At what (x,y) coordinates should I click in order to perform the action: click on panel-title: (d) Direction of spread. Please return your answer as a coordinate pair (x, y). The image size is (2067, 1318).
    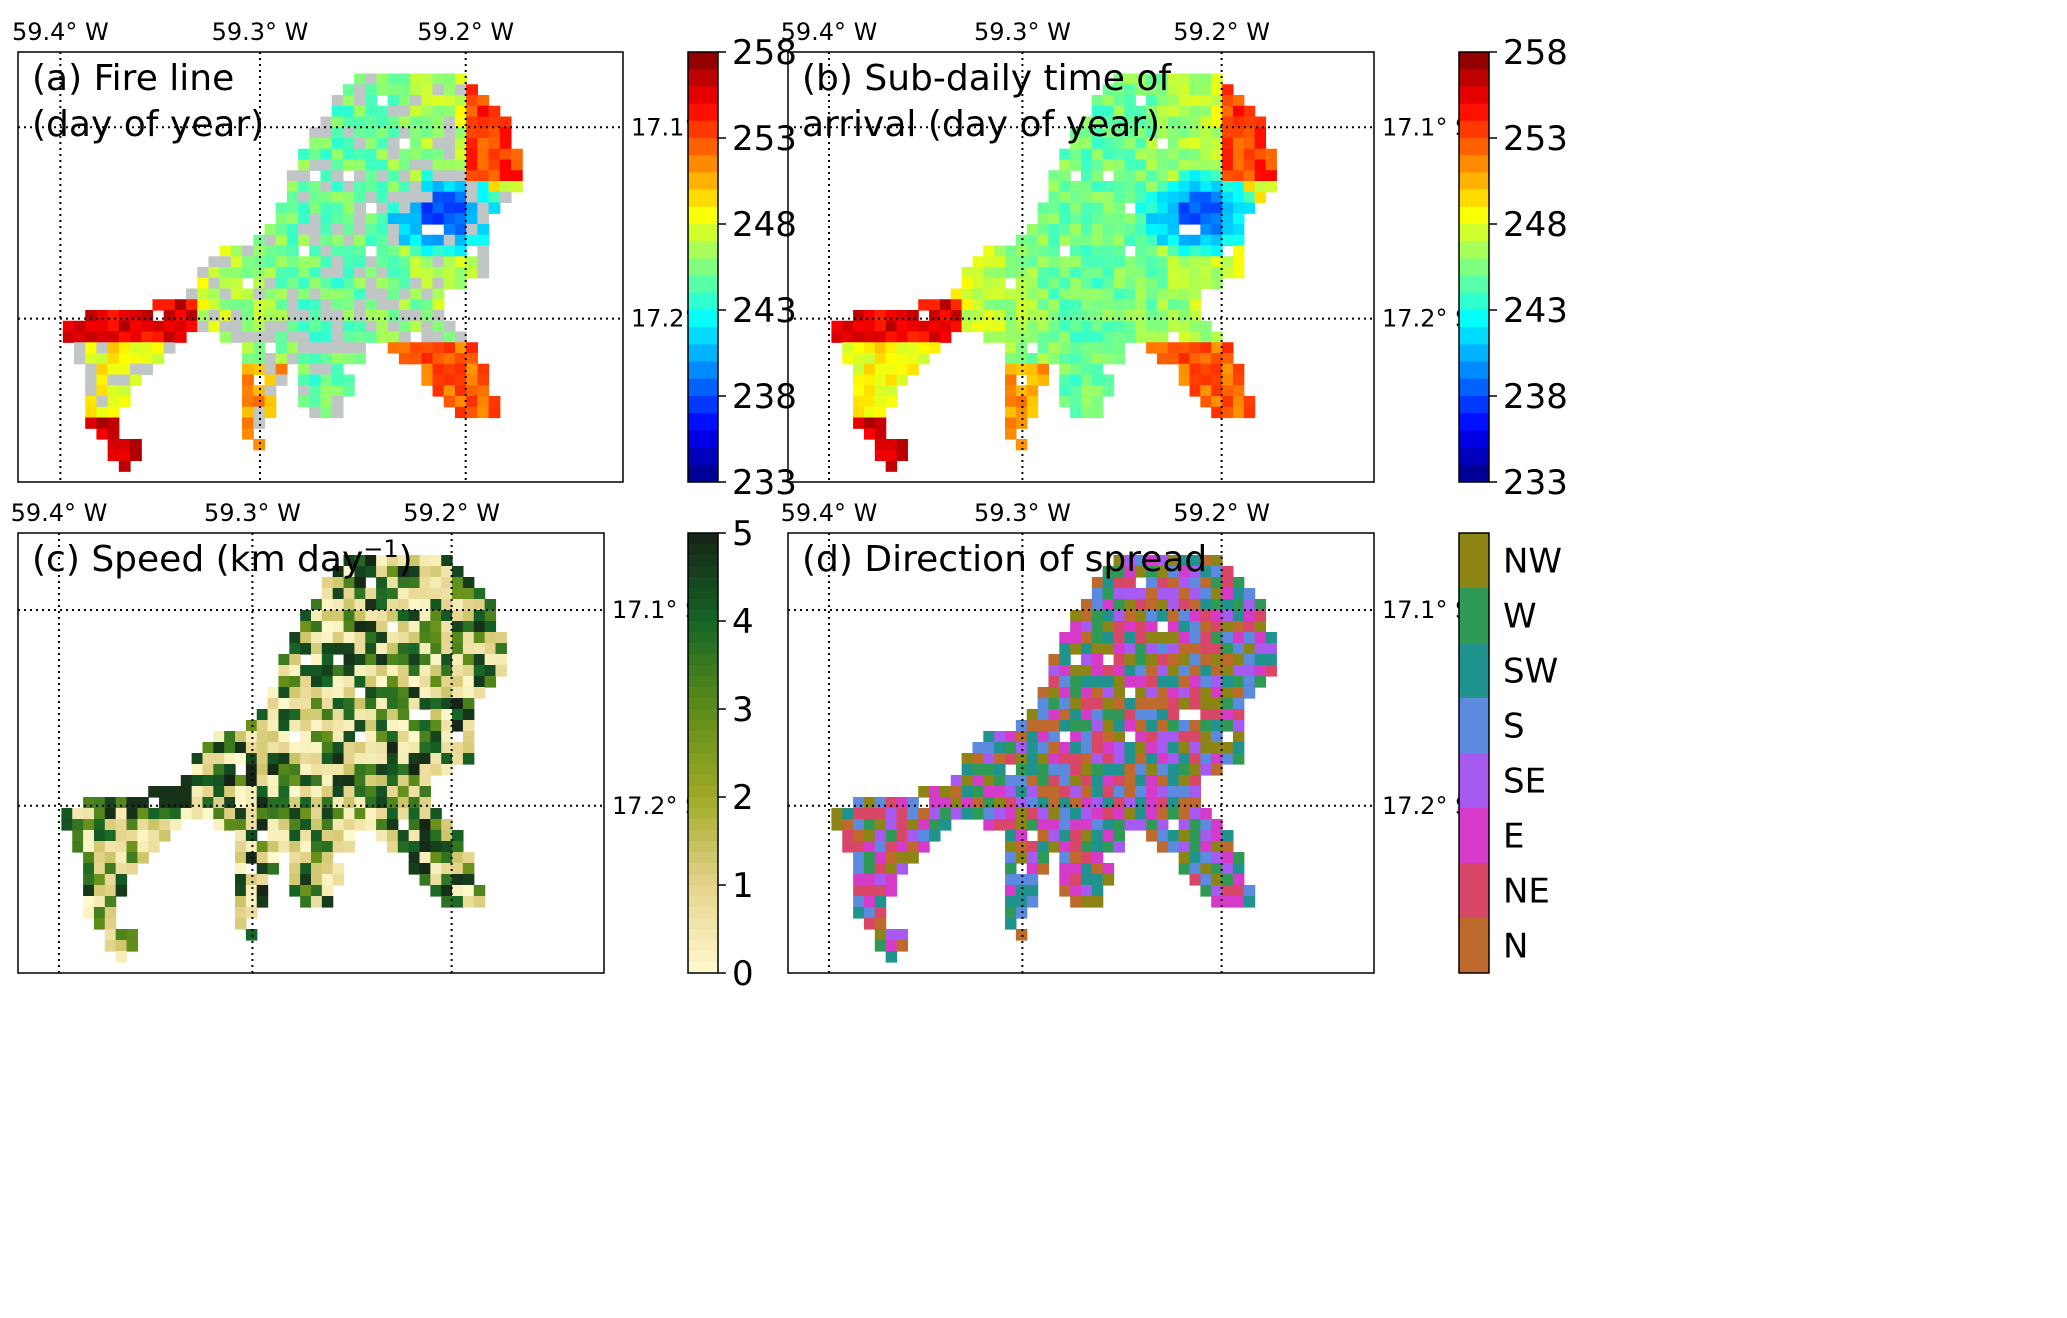
    Looking at the image, I should click on (1004, 559).